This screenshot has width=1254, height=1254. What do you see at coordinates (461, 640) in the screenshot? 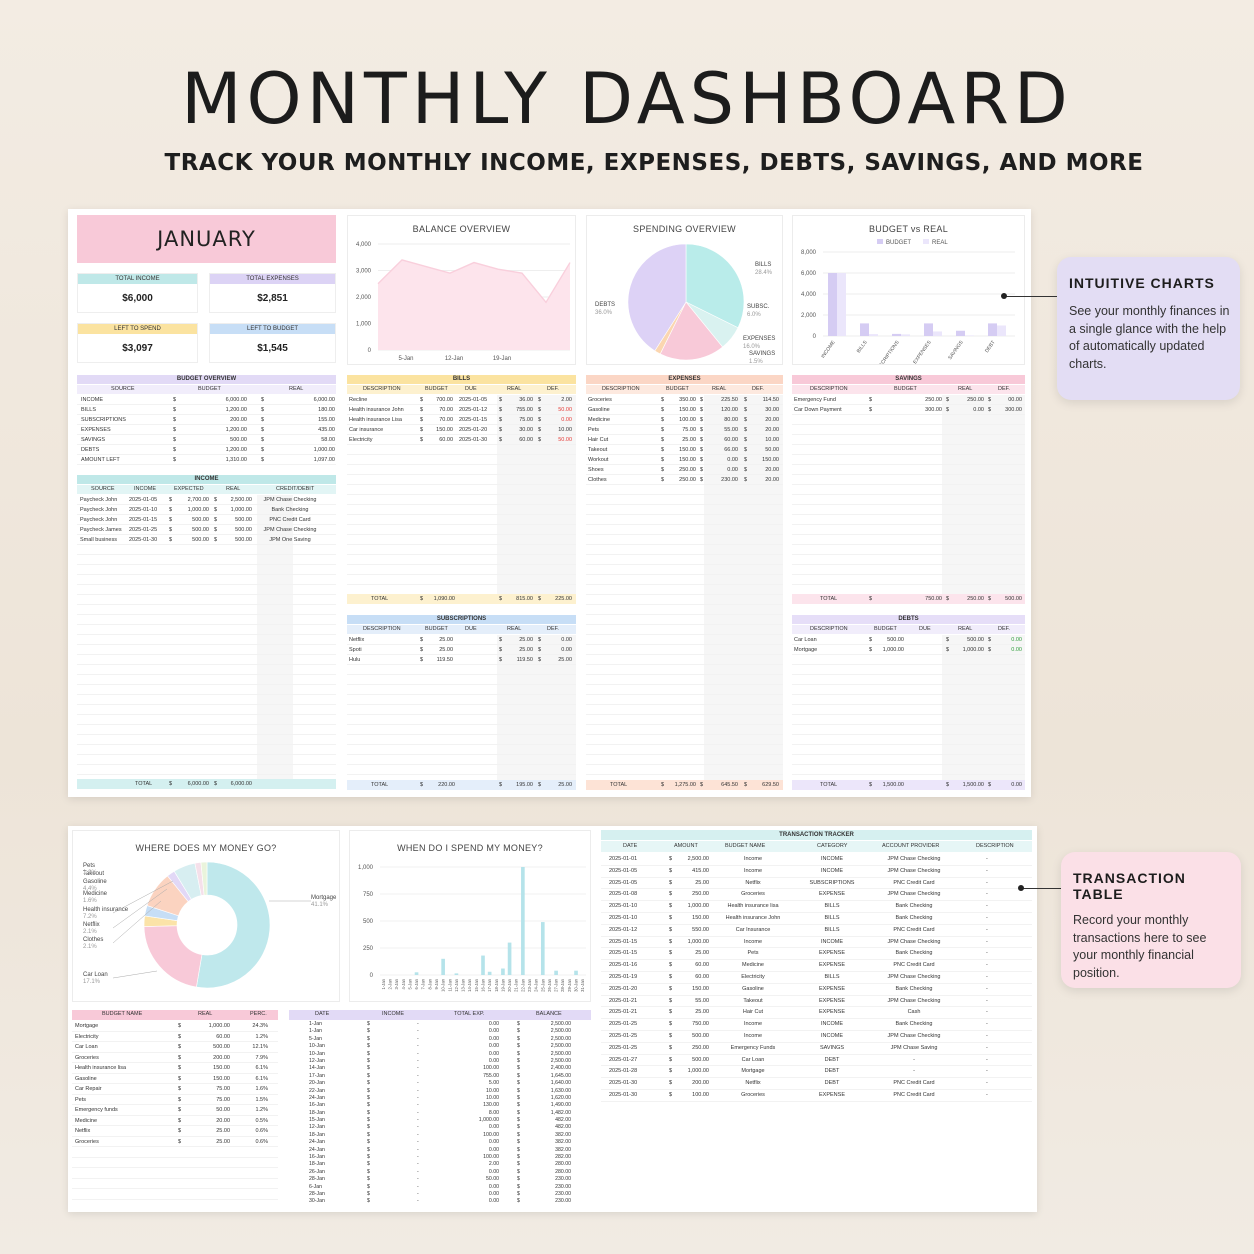
I see `table-row: Netflix $25.00 $25.00 $0.00` at bounding box center [461, 640].